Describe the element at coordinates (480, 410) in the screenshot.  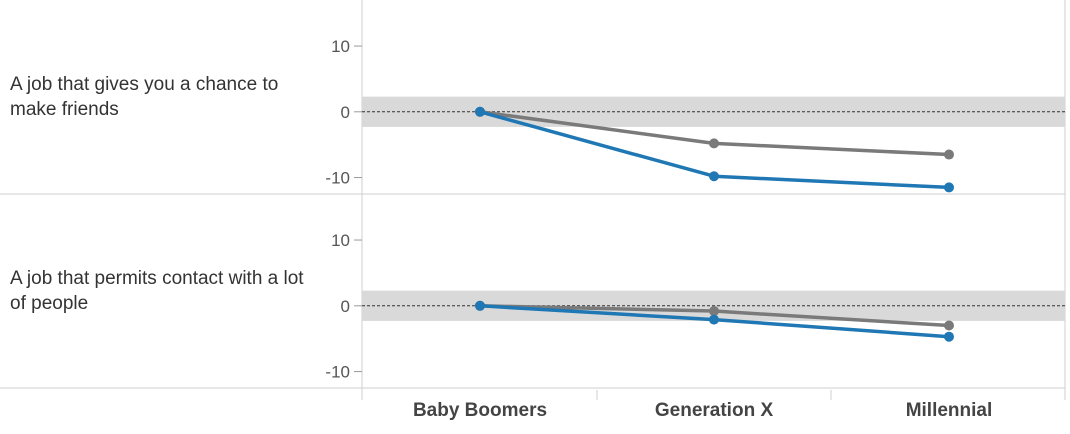
I see `x-category-label: Baby Boomers` at that location.